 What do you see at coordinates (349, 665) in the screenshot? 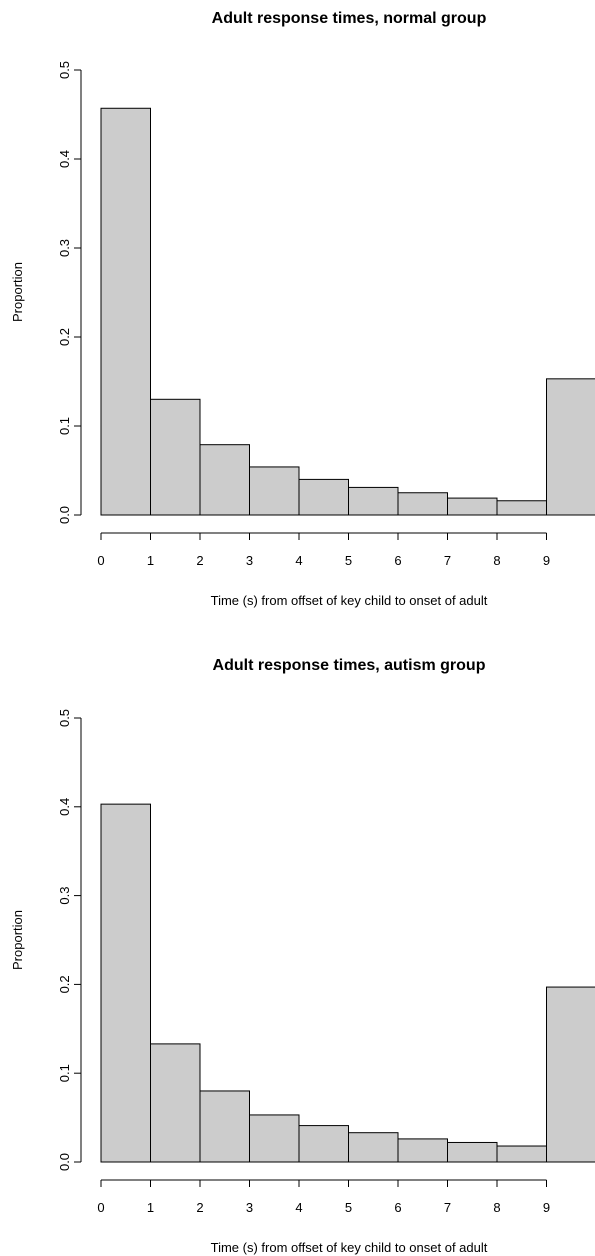
I see `chart-title: Adult response times, autism group` at bounding box center [349, 665].